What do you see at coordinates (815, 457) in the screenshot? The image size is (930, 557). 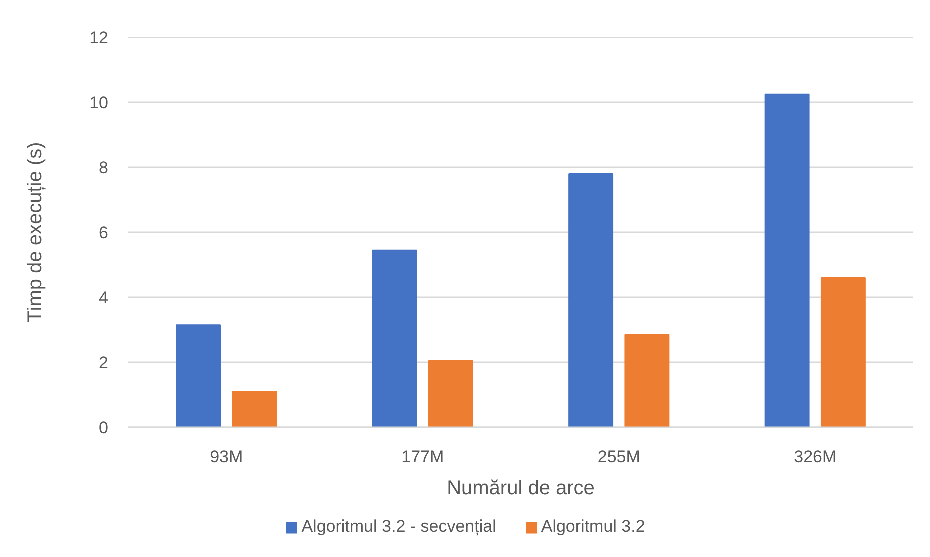 I see `x-tick-label: 326M` at bounding box center [815, 457].